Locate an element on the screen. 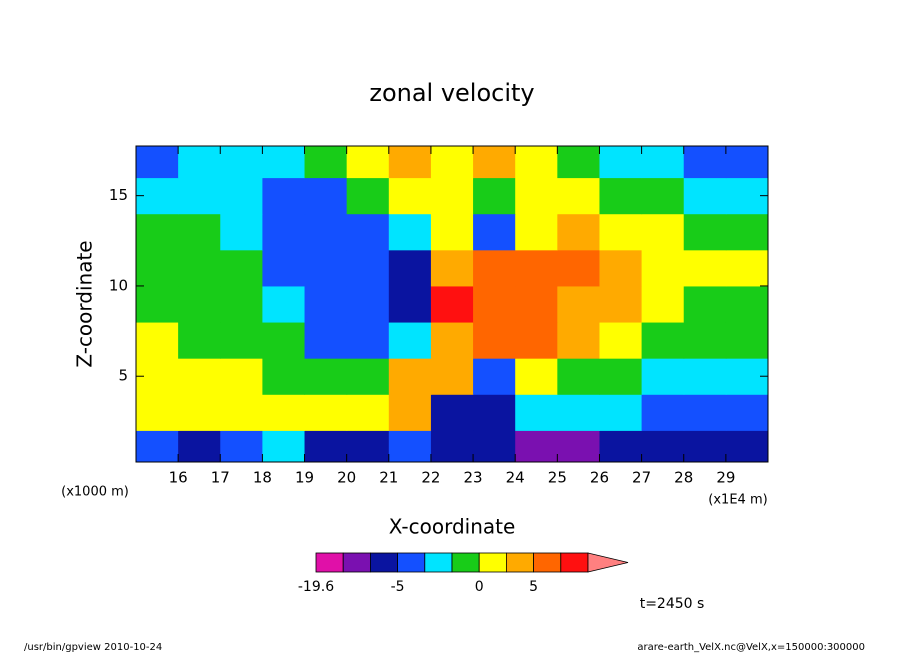  x-tick-label: 22 is located at coordinates (430, 478).